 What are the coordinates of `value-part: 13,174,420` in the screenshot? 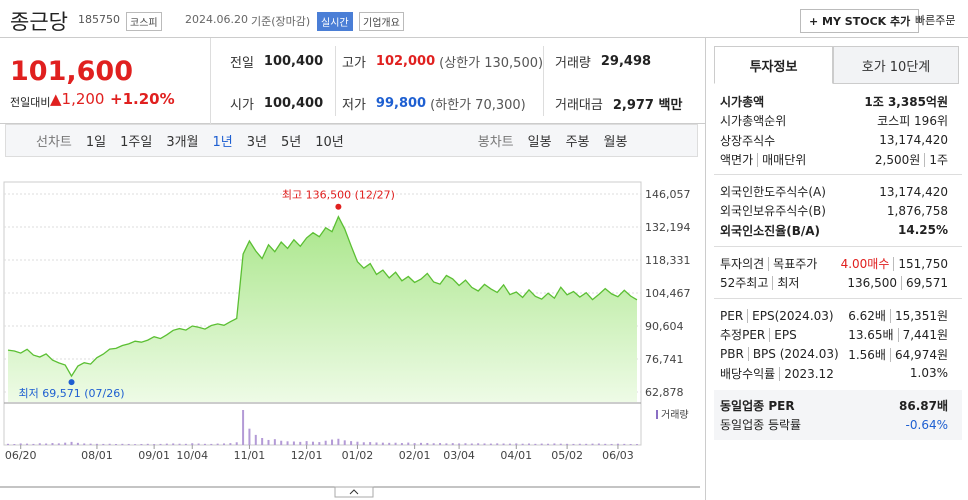 It's located at (913, 140).